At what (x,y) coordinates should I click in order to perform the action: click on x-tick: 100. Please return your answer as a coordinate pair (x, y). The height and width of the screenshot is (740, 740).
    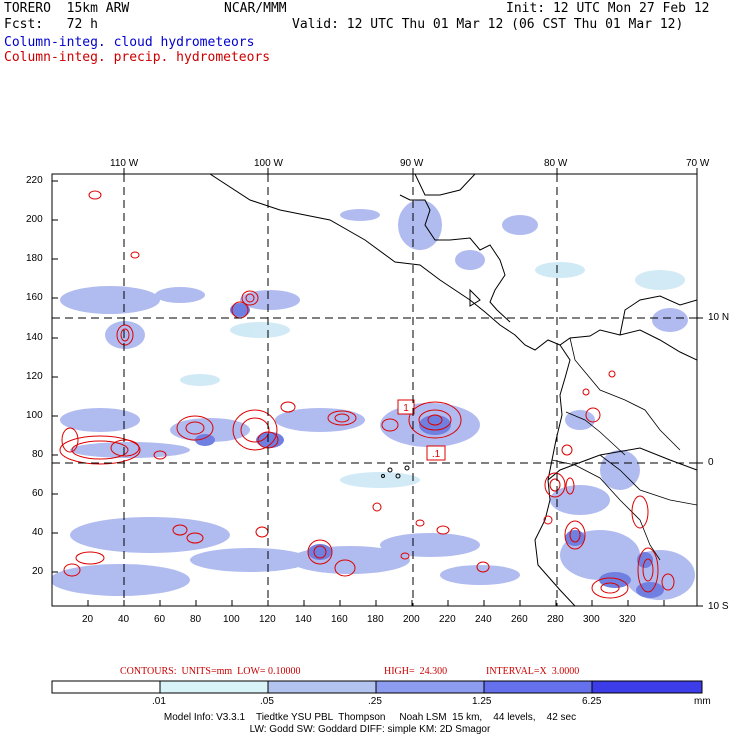
    Looking at the image, I should click on (231, 619).